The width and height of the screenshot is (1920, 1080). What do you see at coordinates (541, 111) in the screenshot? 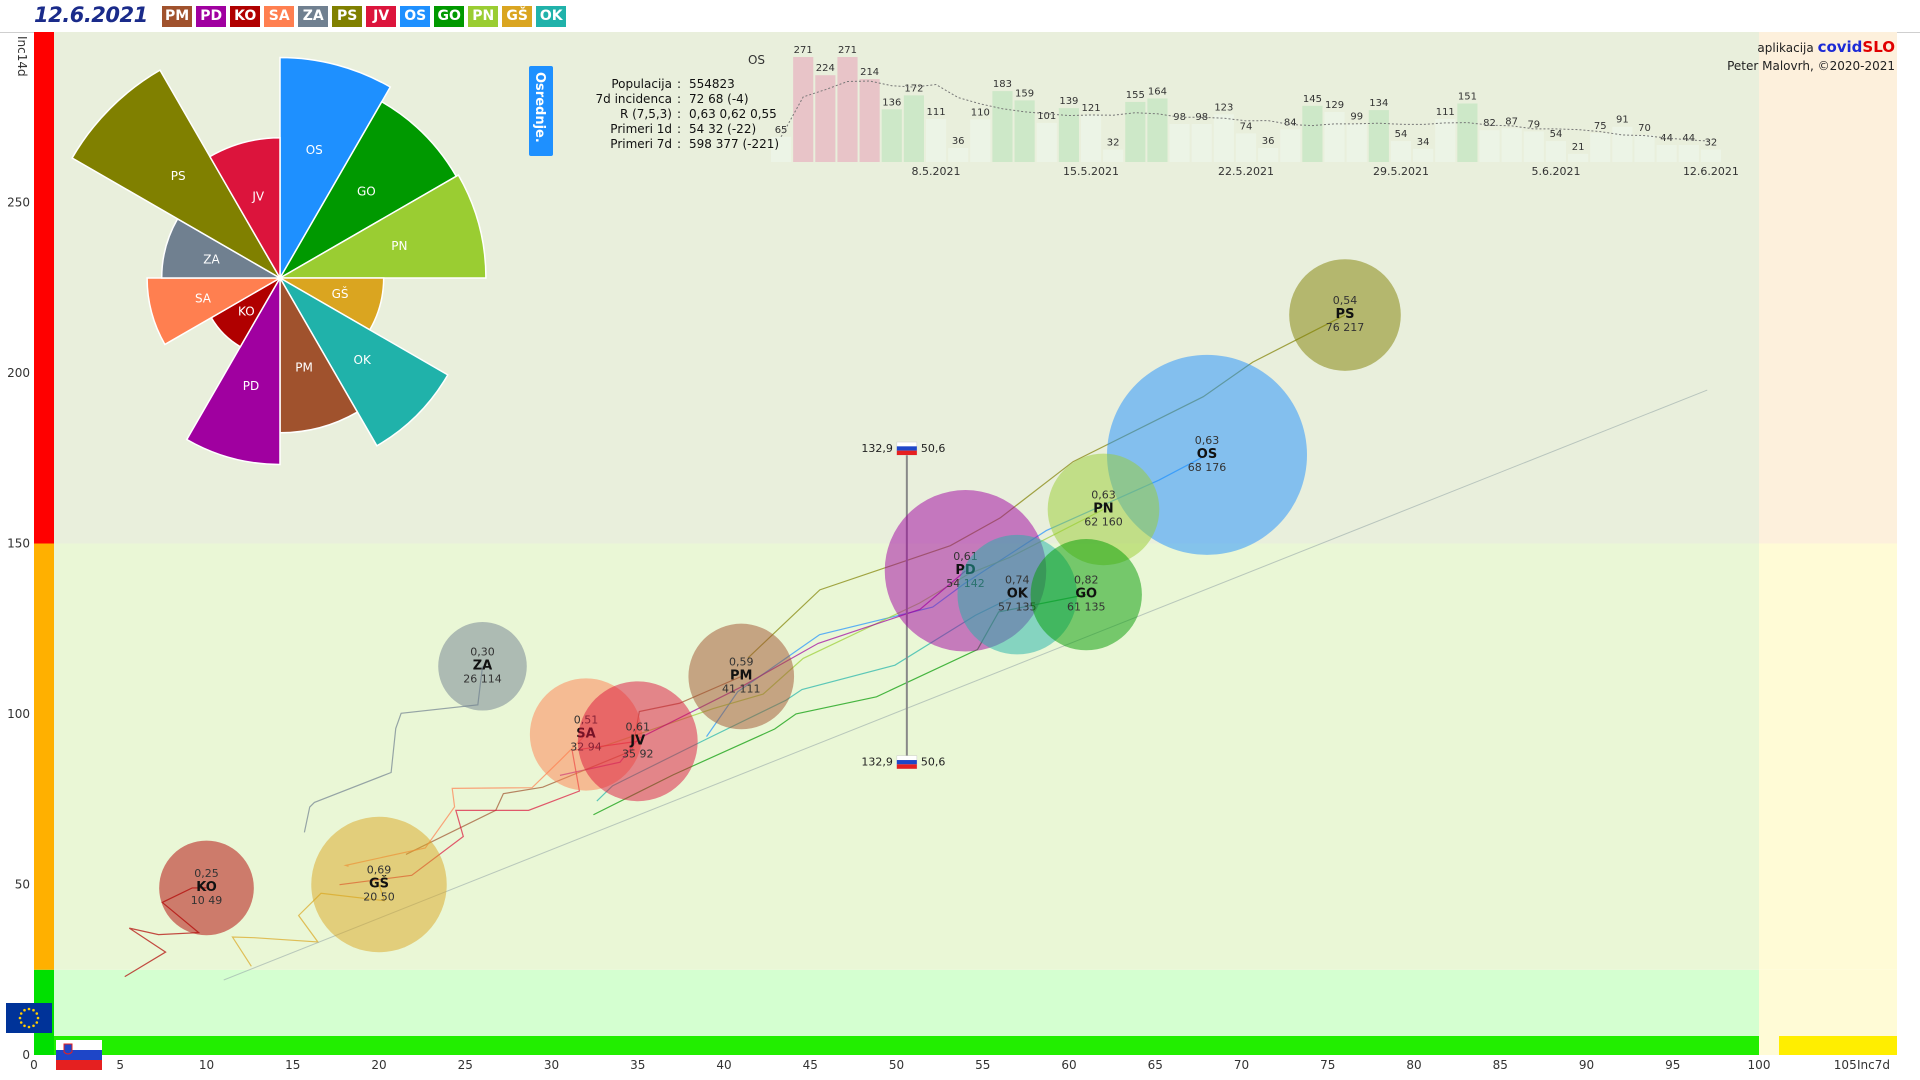
I see `region-tab` at bounding box center [541, 111].